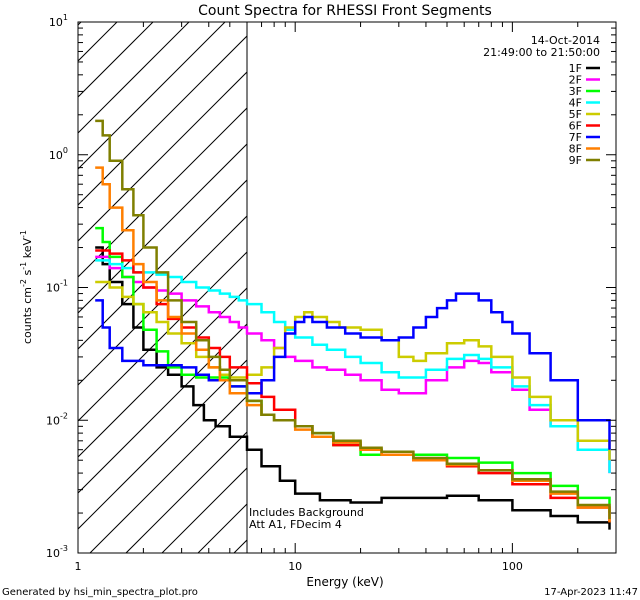 This screenshot has width=640, height=600. I want to click on legend-label: 8F, so click(575, 149).